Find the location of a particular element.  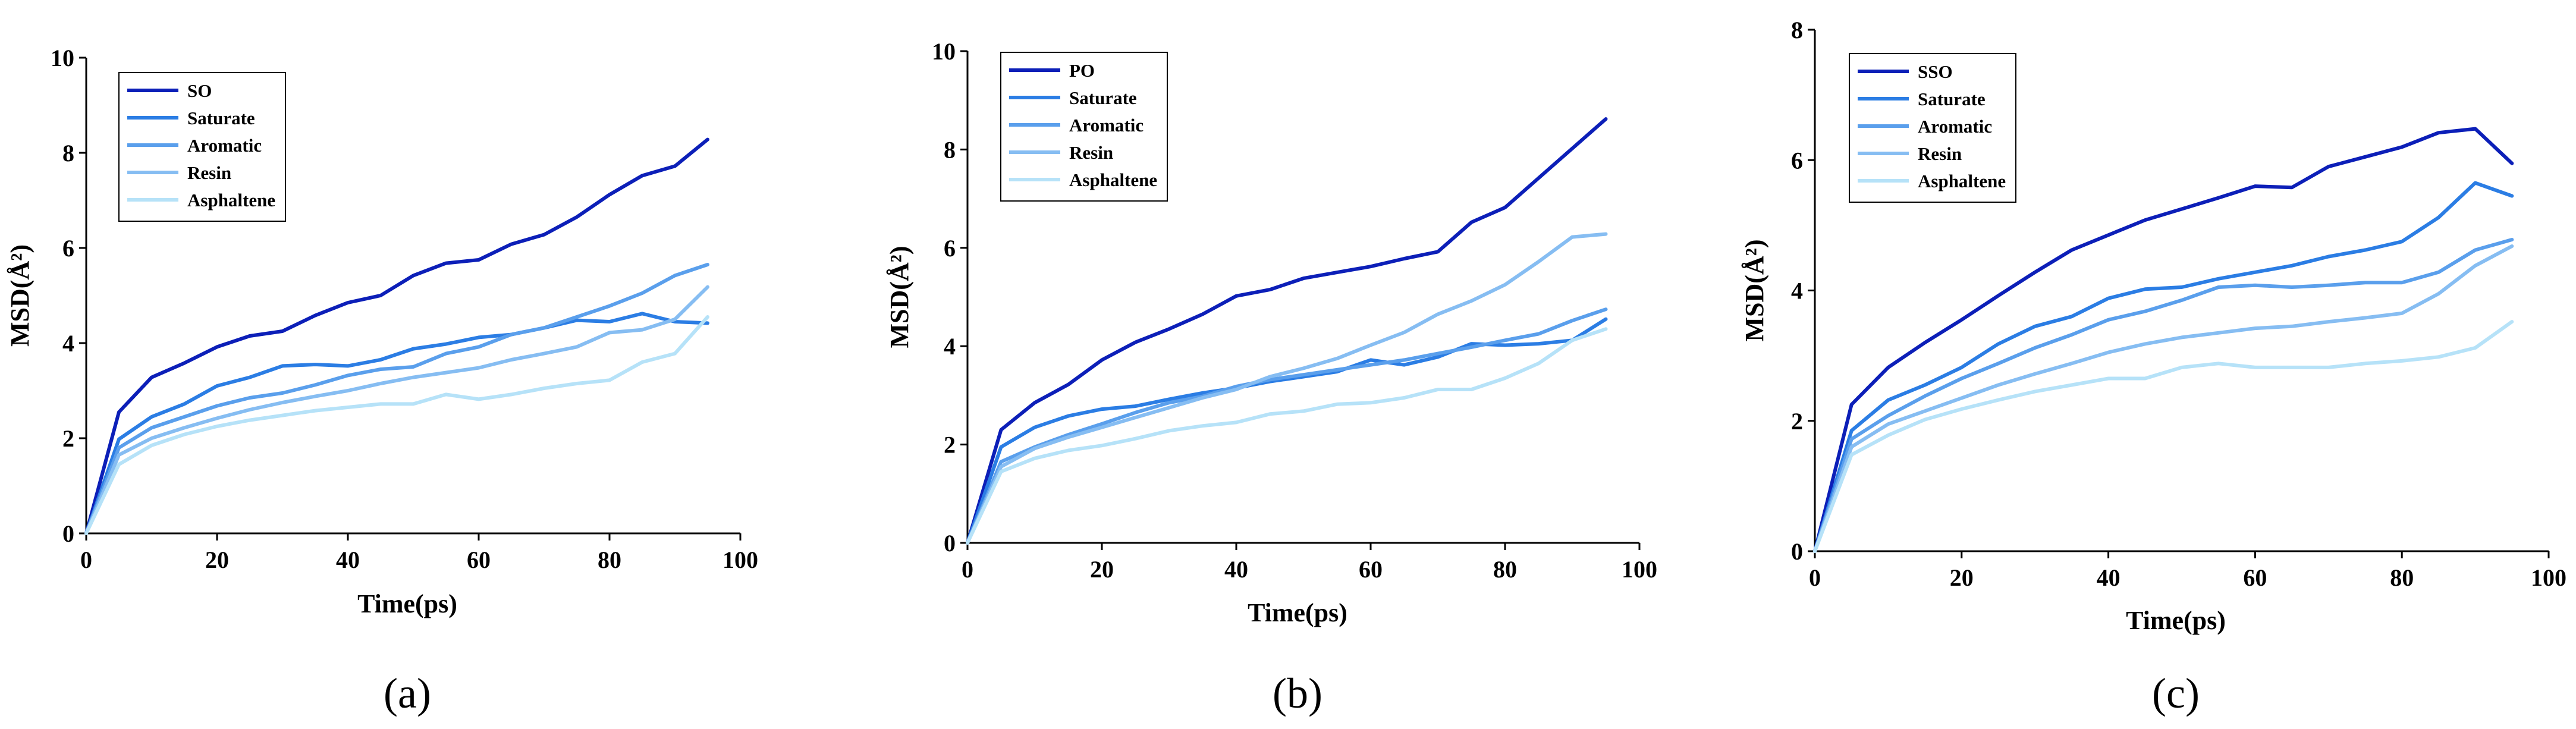

panel-label: (b) is located at coordinates (1297, 693).